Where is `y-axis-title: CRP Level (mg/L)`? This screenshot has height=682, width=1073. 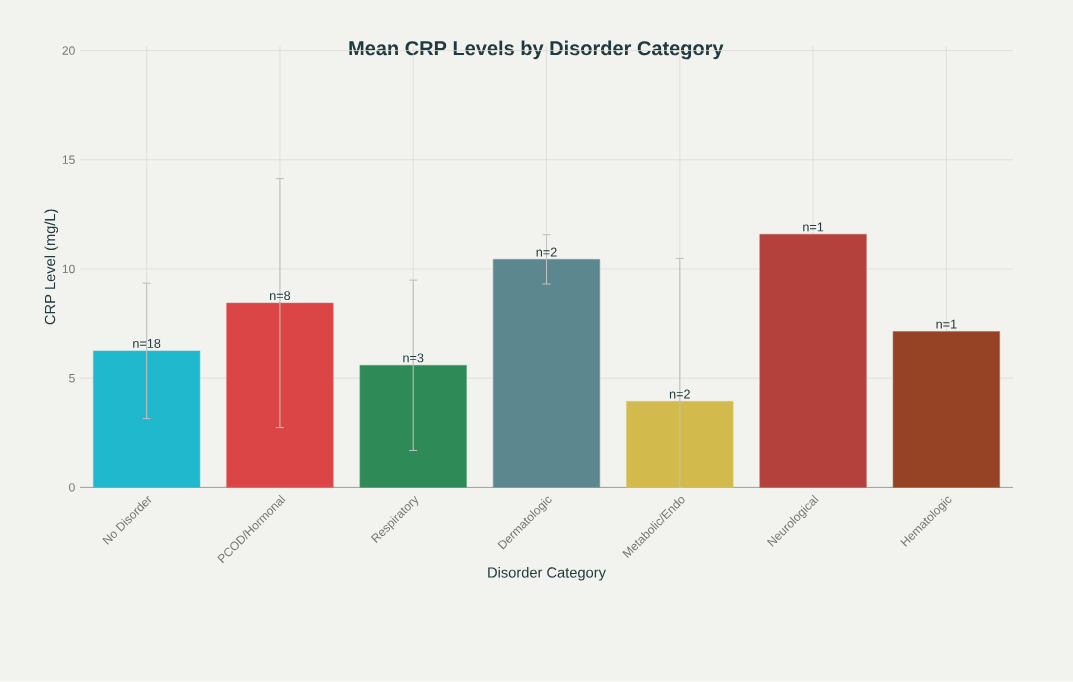
y-axis-title: CRP Level (mg/L) is located at coordinates (51, 267).